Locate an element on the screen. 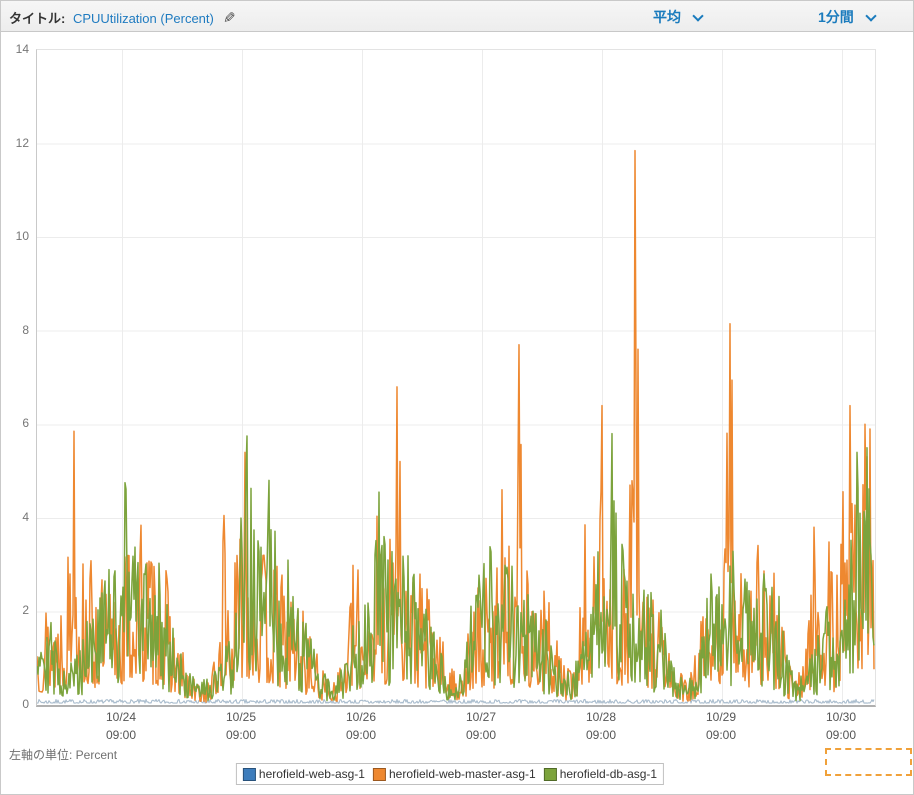 This screenshot has height=795, width=914. edit-title-pencil-icon: ✎ is located at coordinates (230, 18).